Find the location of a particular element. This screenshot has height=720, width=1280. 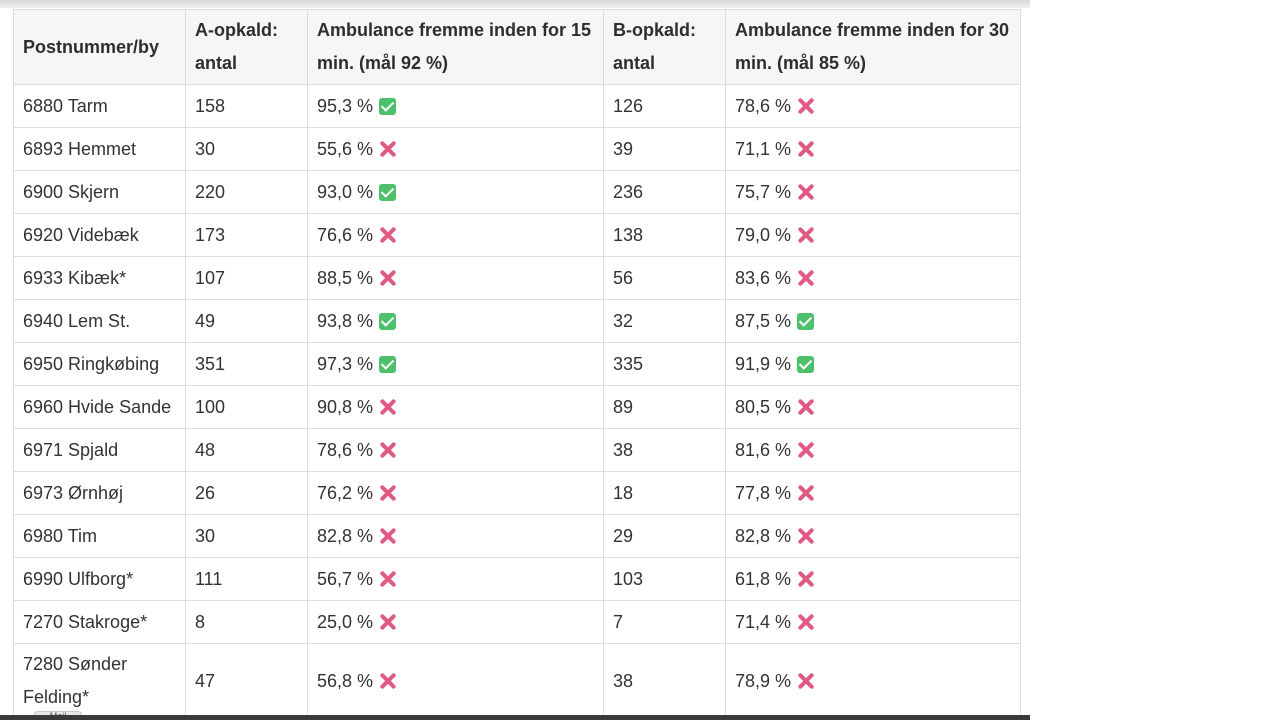

cell-b-calls: 89 is located at coordinates (664, 407).